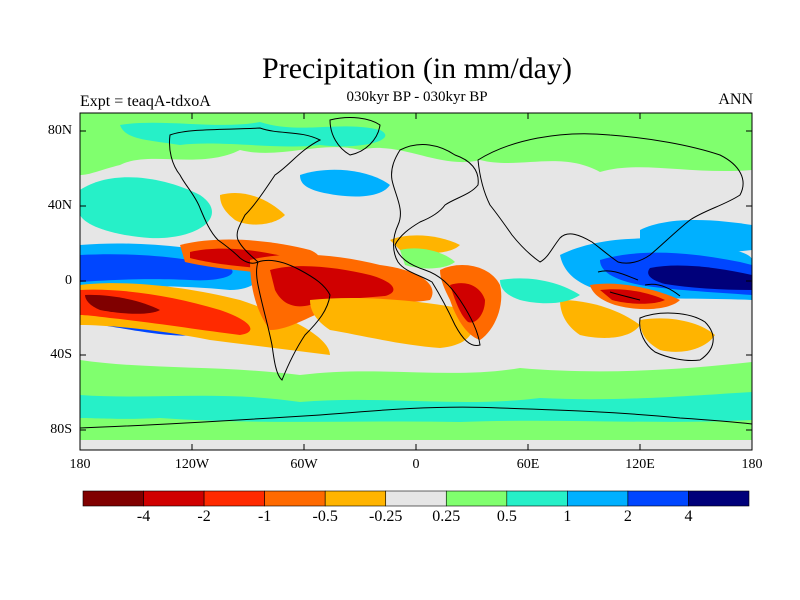 The height and width of the screenshot is (600, 800). I want to click on africa-dry-core, so click(467, 303).